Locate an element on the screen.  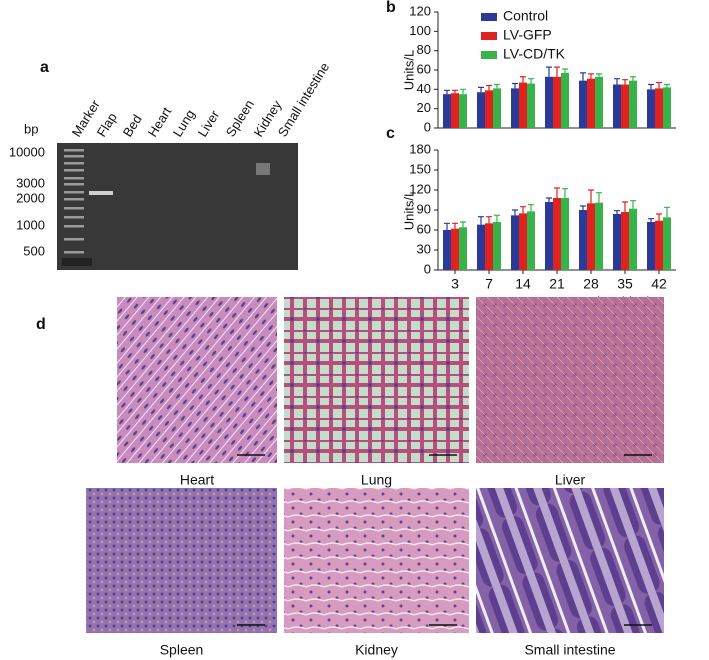
legend-label: LV-GFP is located at coordinates (527, 35).